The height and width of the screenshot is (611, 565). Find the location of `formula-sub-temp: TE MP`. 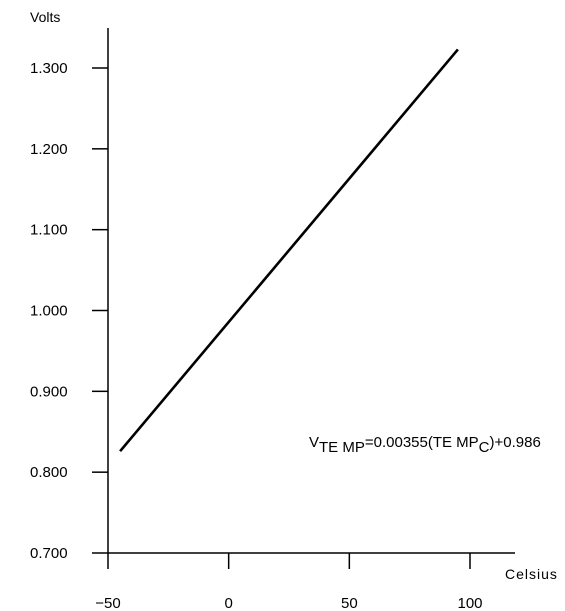

formula-sub-temp: TE MP is located at coordinates (342, 447).